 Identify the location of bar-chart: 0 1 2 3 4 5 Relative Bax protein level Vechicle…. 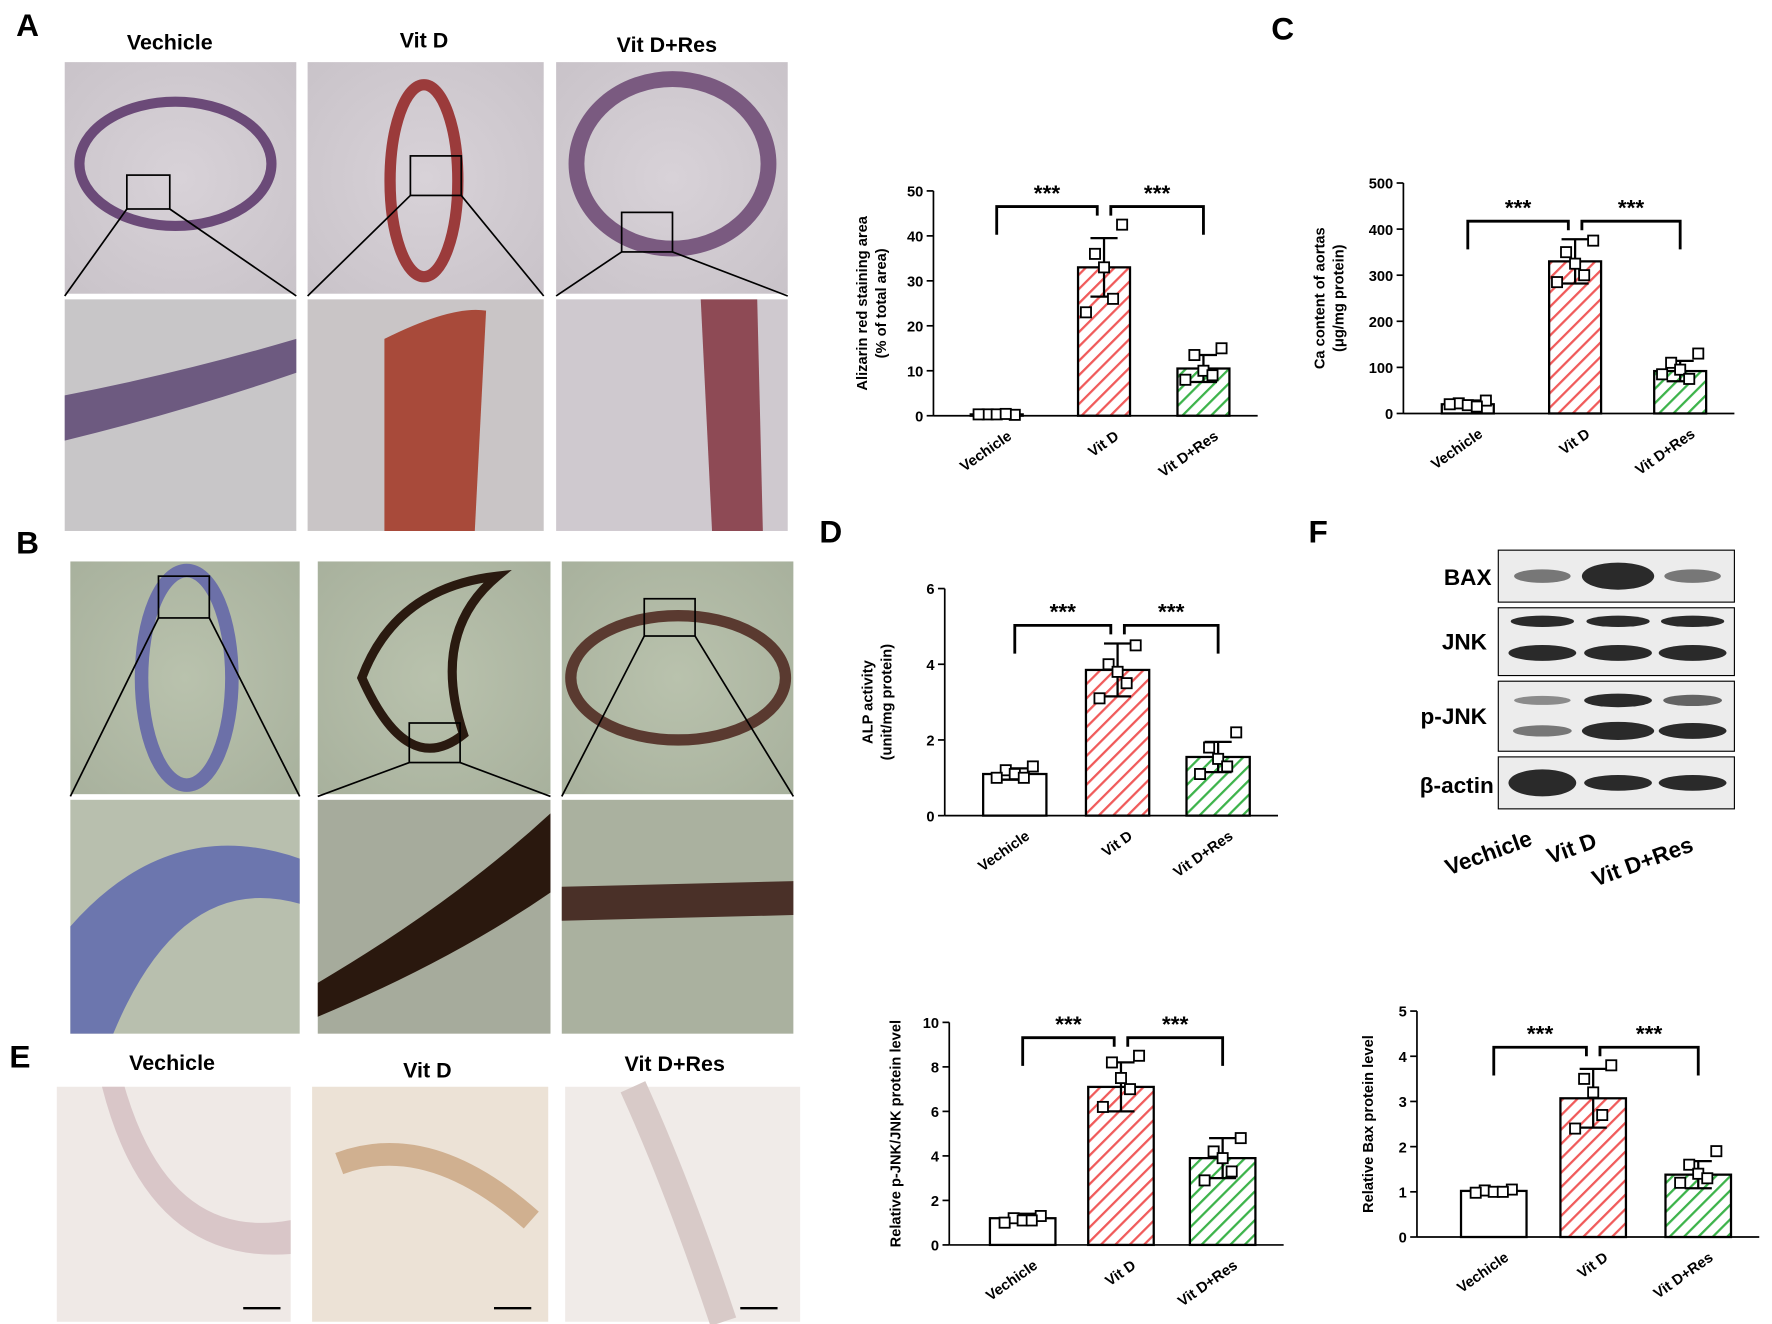
(1560, 1153).